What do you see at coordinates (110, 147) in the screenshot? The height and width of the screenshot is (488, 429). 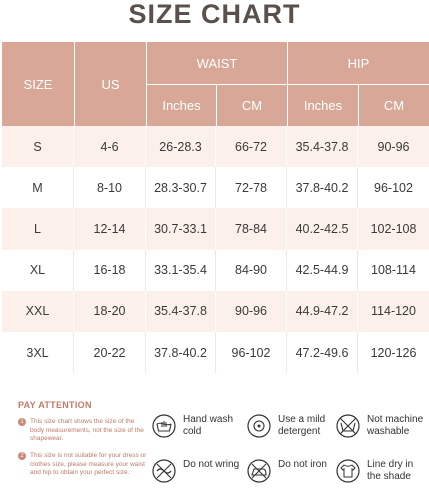 I see `cell-us: 4-6` at bounding box center [110, 147].